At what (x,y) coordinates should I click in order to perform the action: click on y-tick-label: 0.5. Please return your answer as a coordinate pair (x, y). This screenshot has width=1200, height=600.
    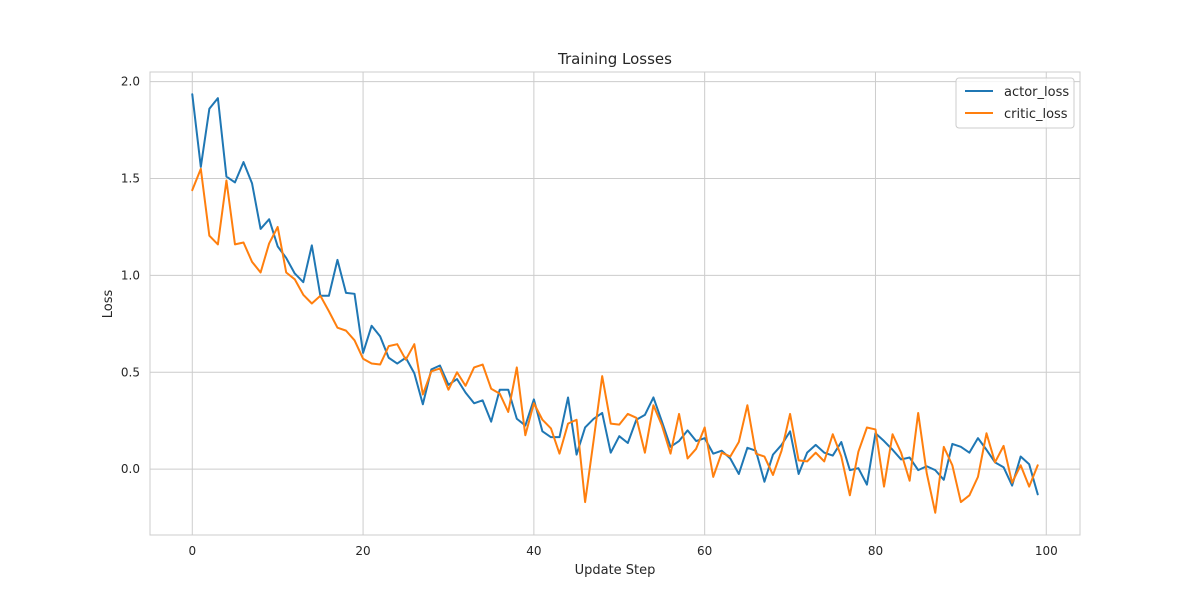
    Looking at the image, I should click on (130, 372).